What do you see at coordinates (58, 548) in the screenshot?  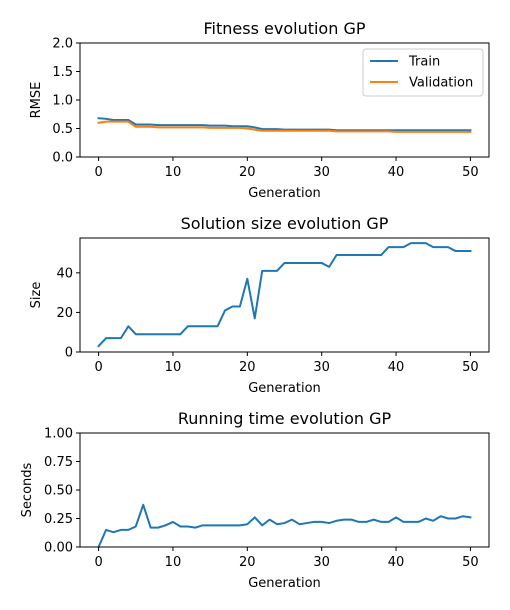 I see `y-tick-label: 0.00` at bounding box center [58, 548].